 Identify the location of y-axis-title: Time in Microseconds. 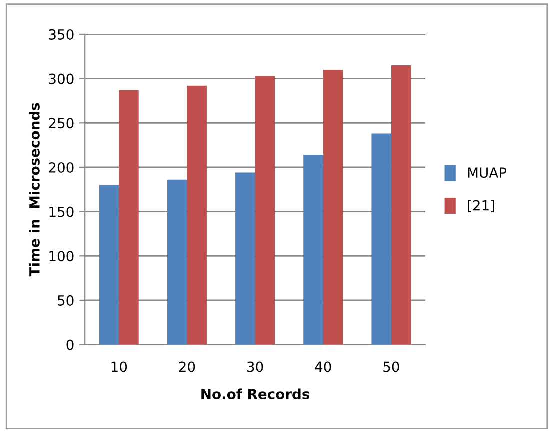
(34, 190).